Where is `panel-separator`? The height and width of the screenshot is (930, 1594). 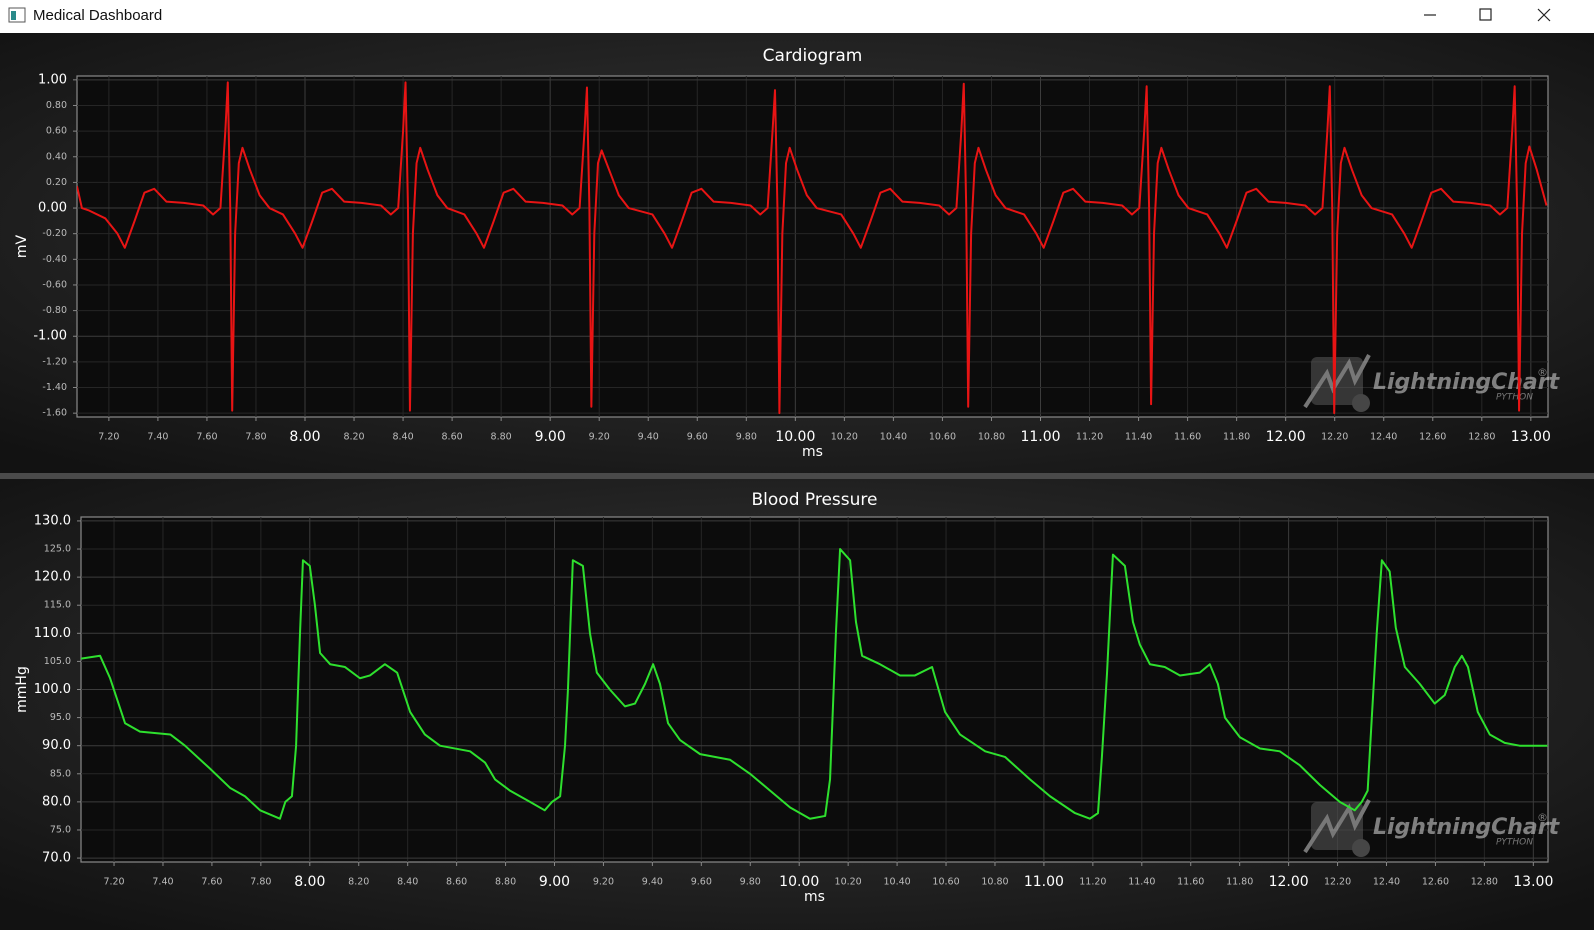
panel-separator is located at coordinates (797, 476).